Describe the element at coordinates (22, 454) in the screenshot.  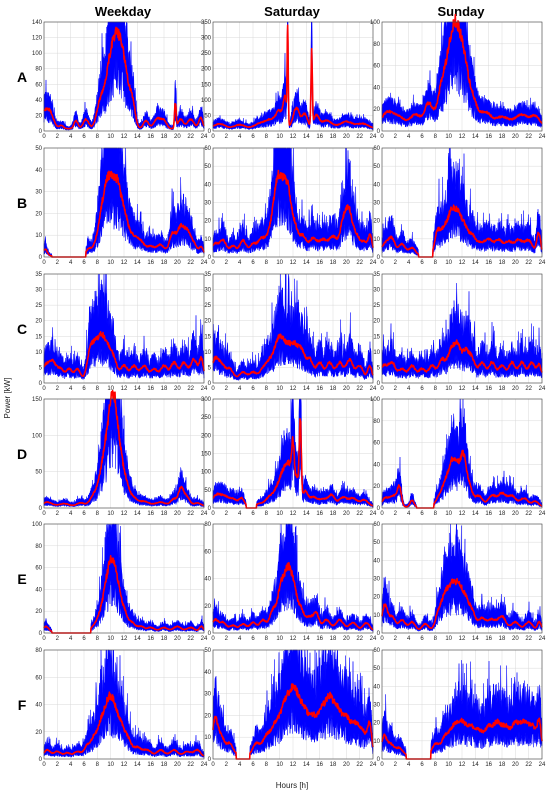
I see `row-label-d: D` at that location.